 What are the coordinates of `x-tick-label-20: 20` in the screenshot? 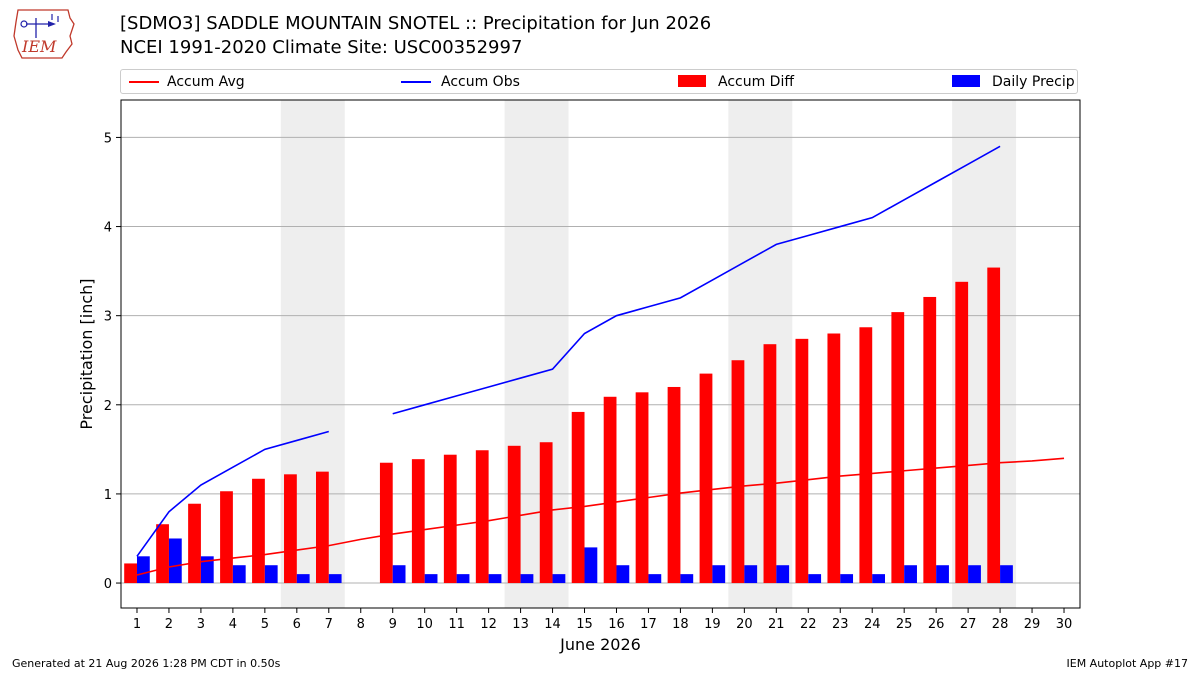 It's located at (744, 624).